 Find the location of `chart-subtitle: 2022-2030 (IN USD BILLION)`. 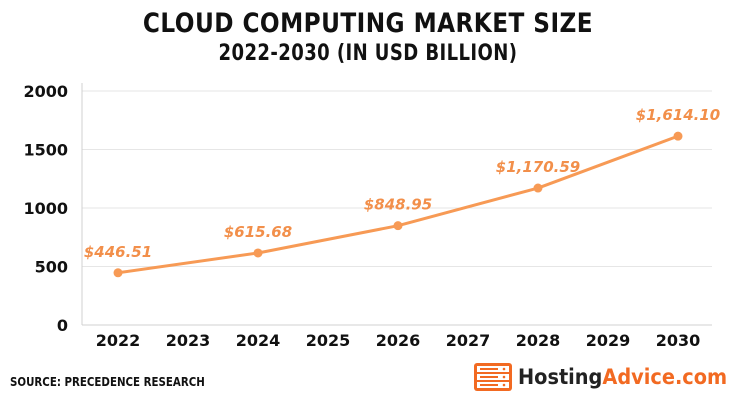

chart-subtitle: 2022-2030 (IN USD BILLION) is located at coordinates (368, 53).